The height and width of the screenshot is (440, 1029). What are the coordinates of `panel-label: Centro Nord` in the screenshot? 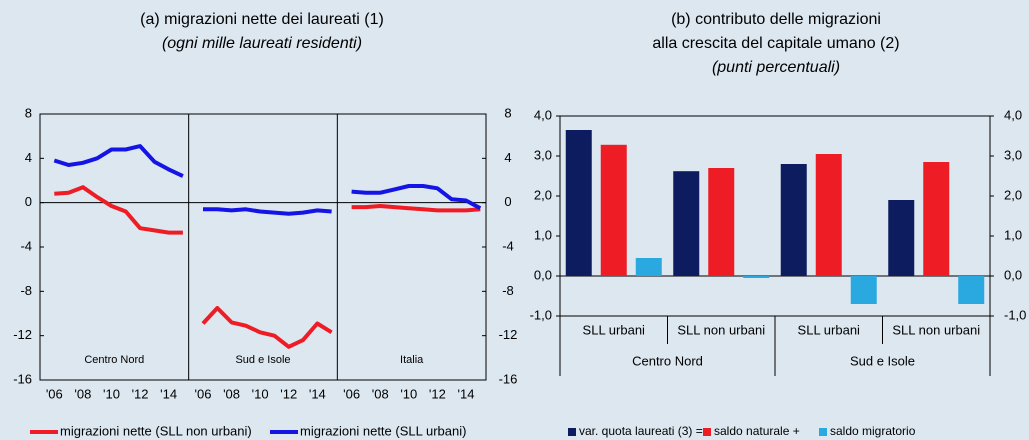 It's located at (114, 360).